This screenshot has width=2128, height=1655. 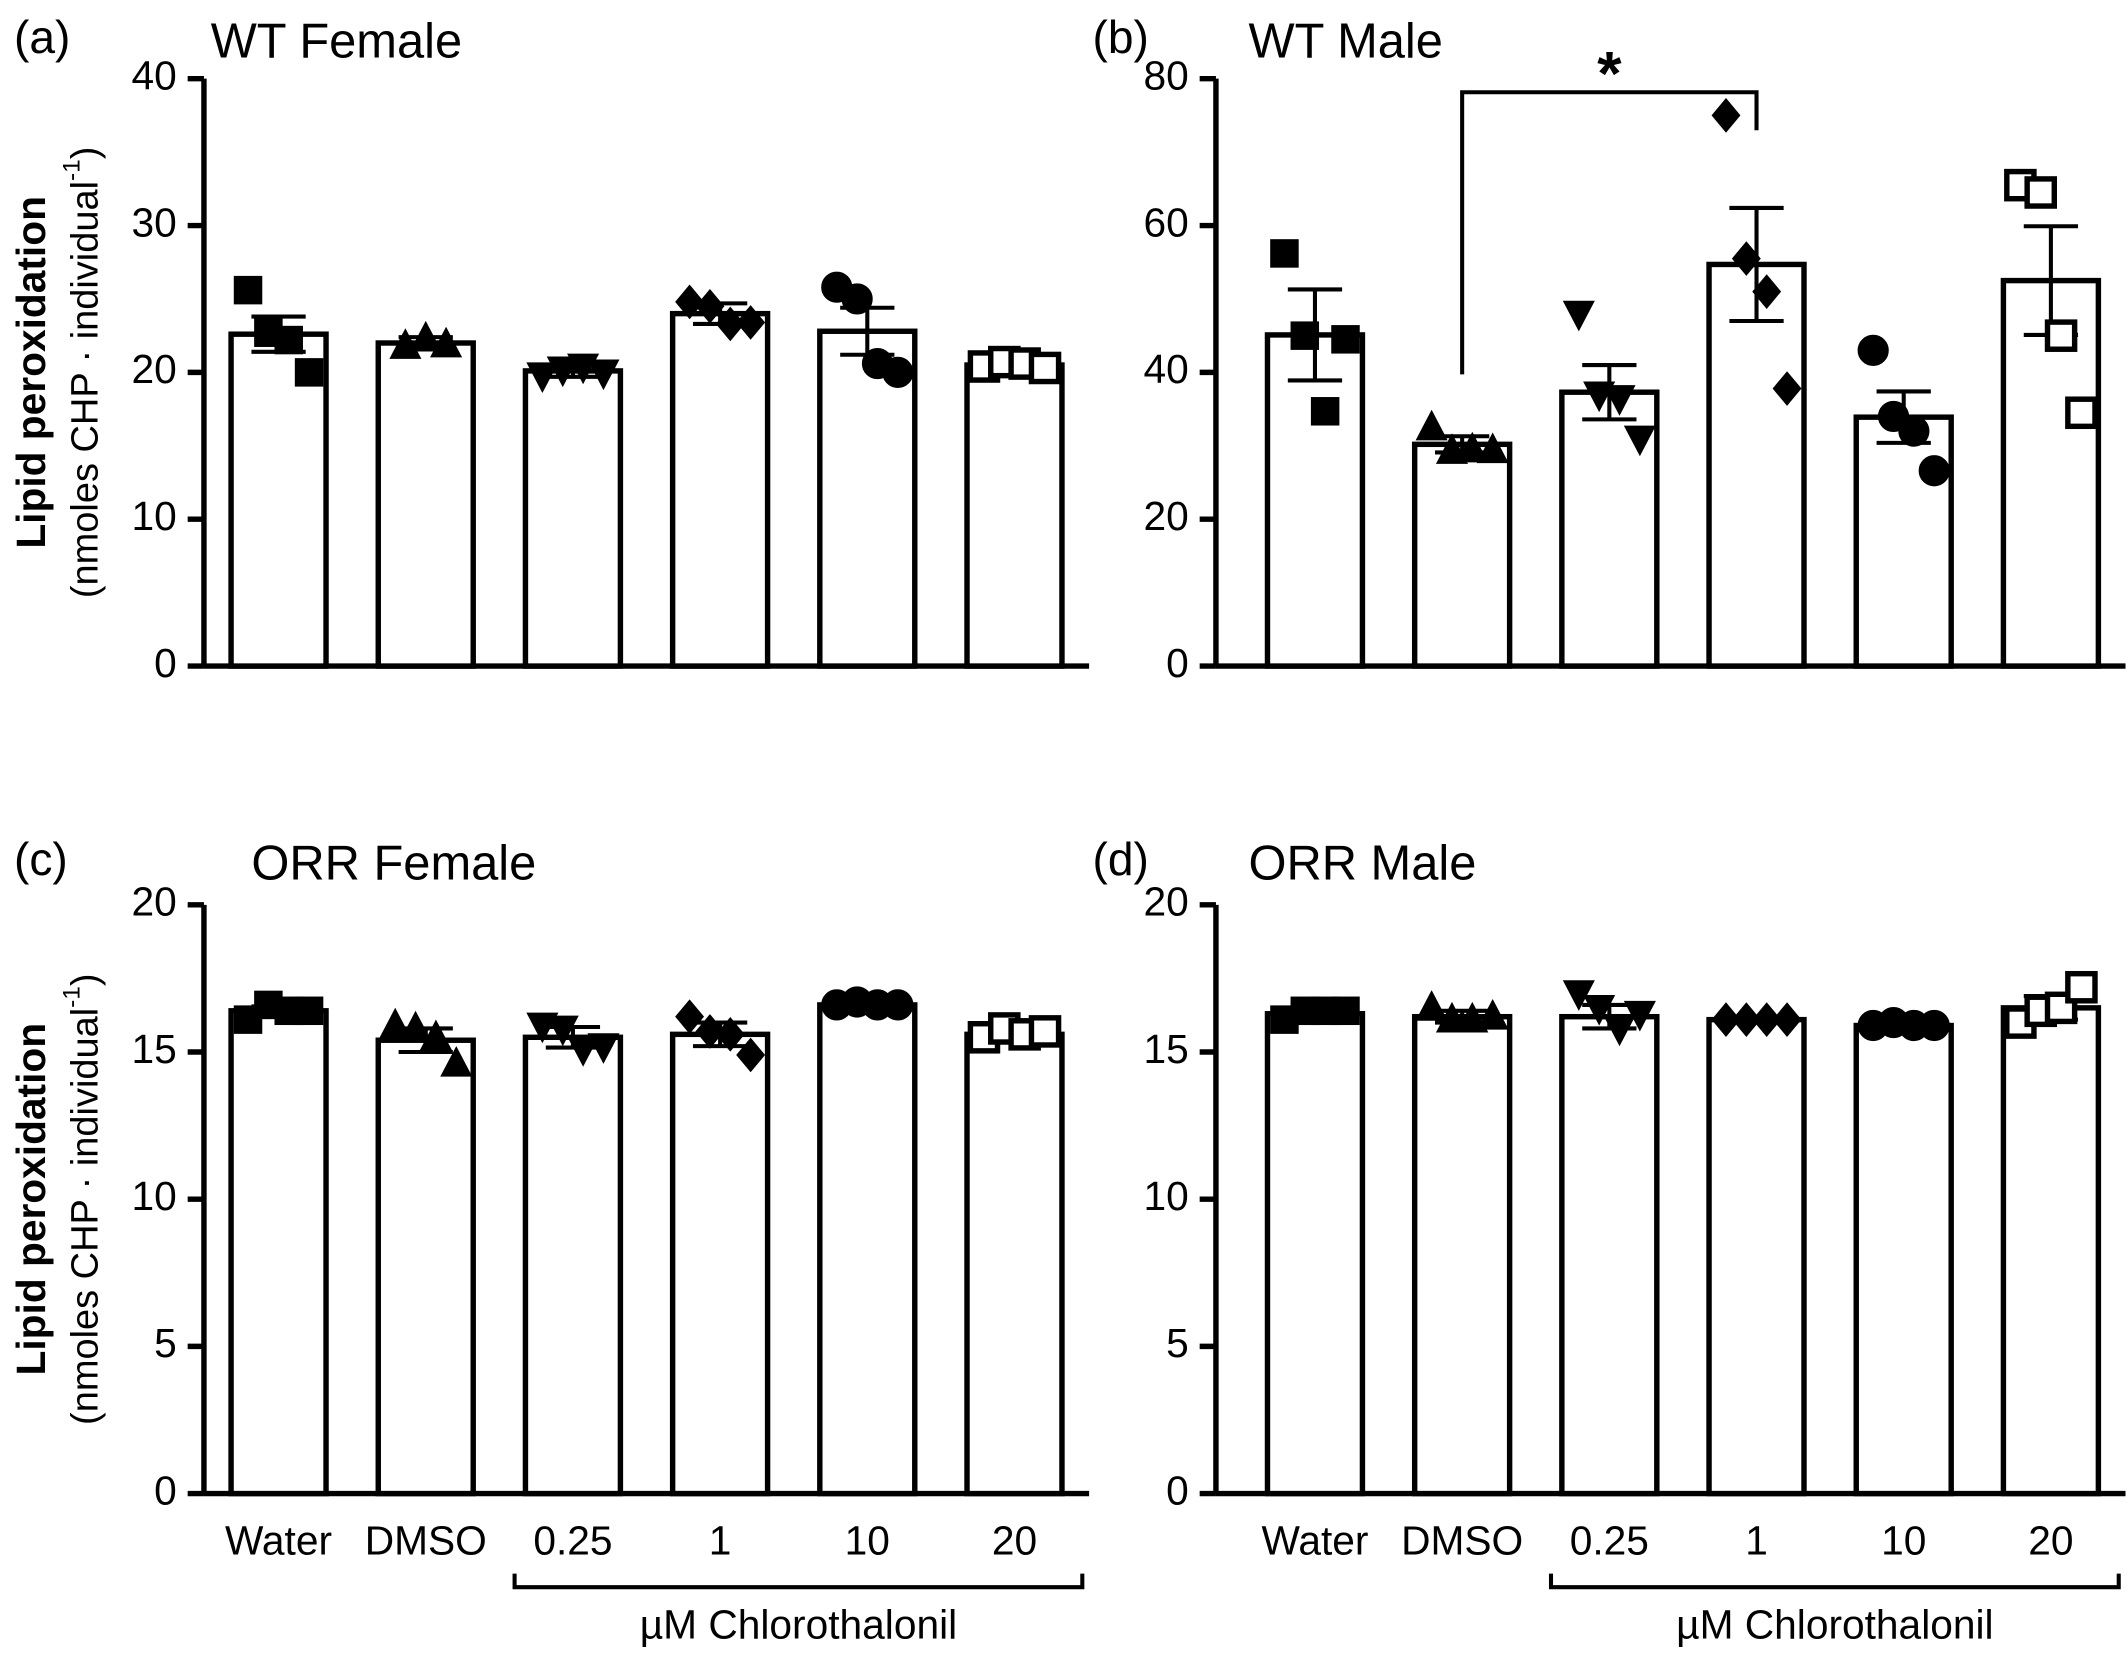 What do you see at coordinates (1120, 37) in the screenshot?
I see `panel-label: (b)` at bounding box center [1120, 37].